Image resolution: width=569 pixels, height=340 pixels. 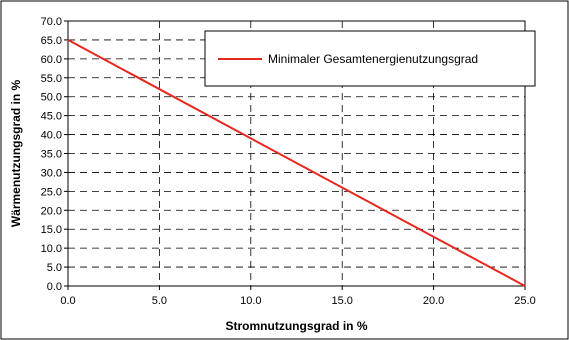 I want to click on y-tick-label: 65.0, so click(x=51, y=41).